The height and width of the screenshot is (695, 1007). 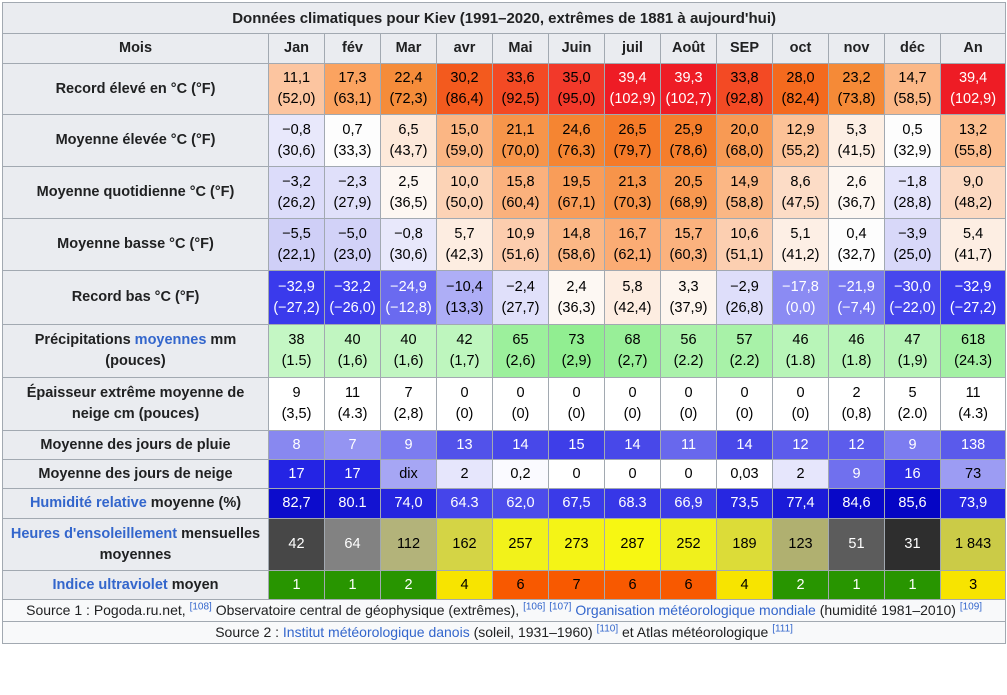 What do you see at coordinates (782, 629) in the screenshot?
I see `citation-ref-link: [111]` at bounding box center [782, 629].